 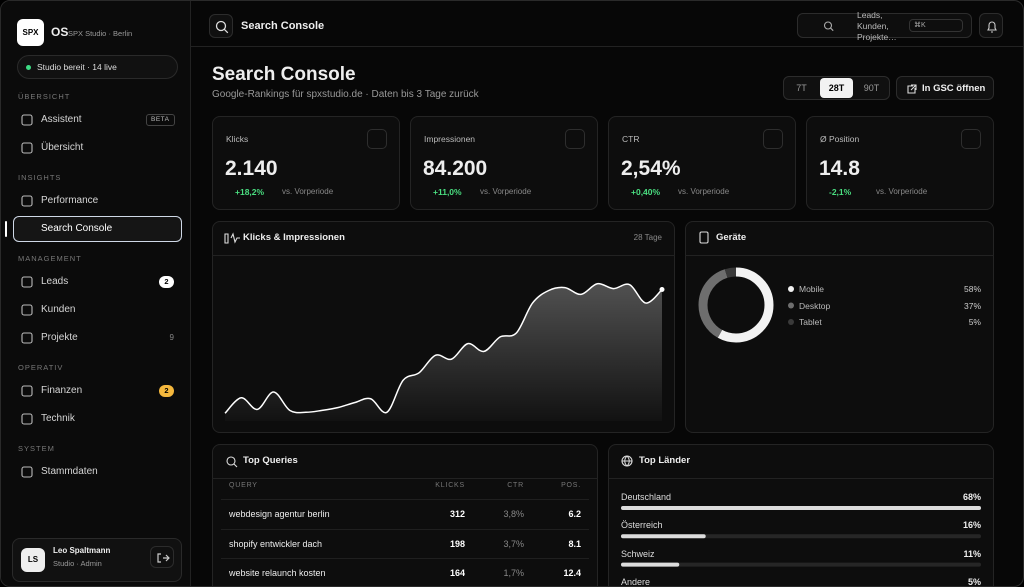 I want to click on country-share: 5%, so click(x=974, y=581).